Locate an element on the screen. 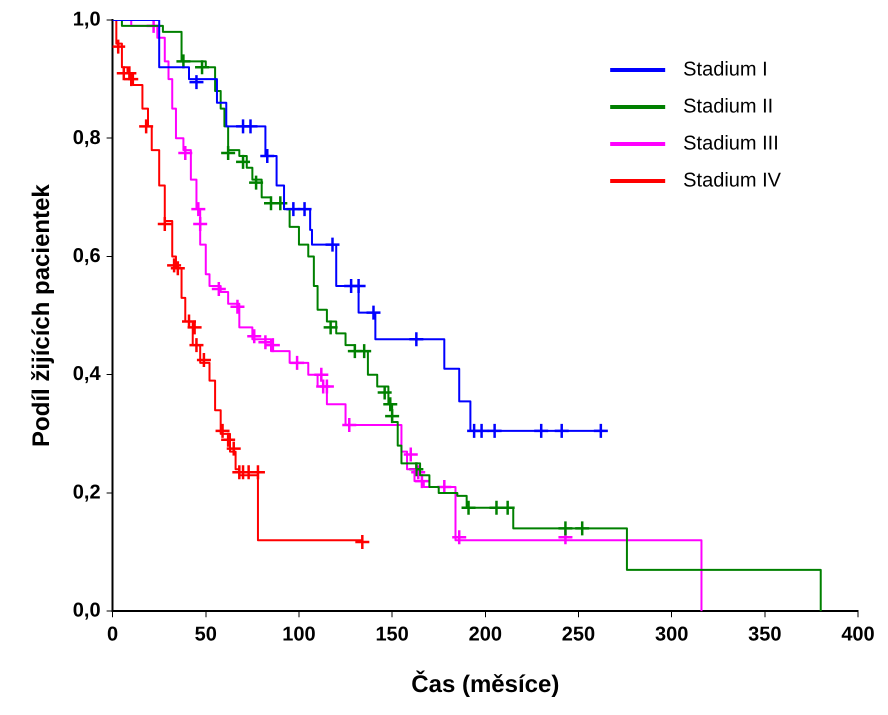  legend-label: Stadium IV is located at coordinates (732, 181).